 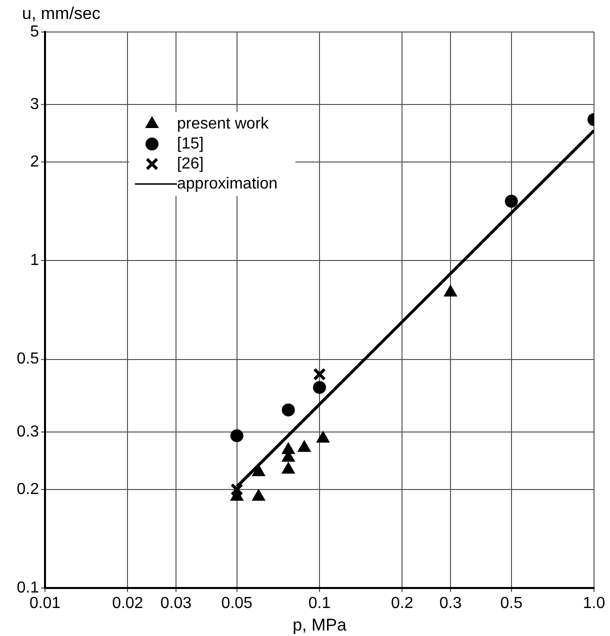 I want to click on y-tick-label: 2, so click(x=35, y=162).